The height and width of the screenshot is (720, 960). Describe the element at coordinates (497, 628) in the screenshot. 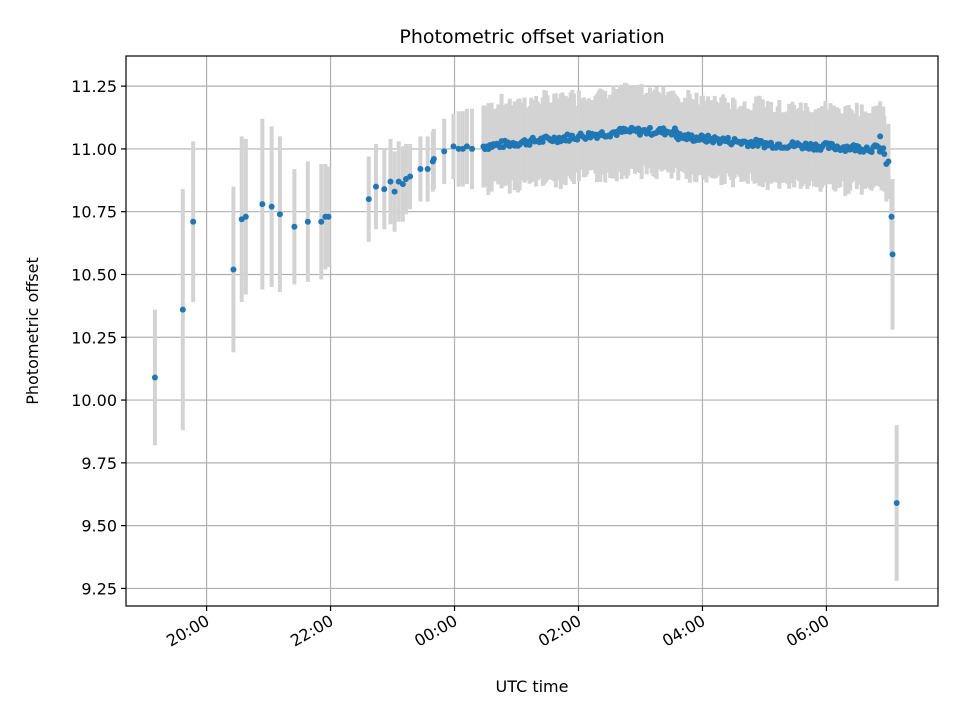

I see `x-axis-ticks: 20:00 22:00 00:00 02:00 04:00 06:00` at that location.